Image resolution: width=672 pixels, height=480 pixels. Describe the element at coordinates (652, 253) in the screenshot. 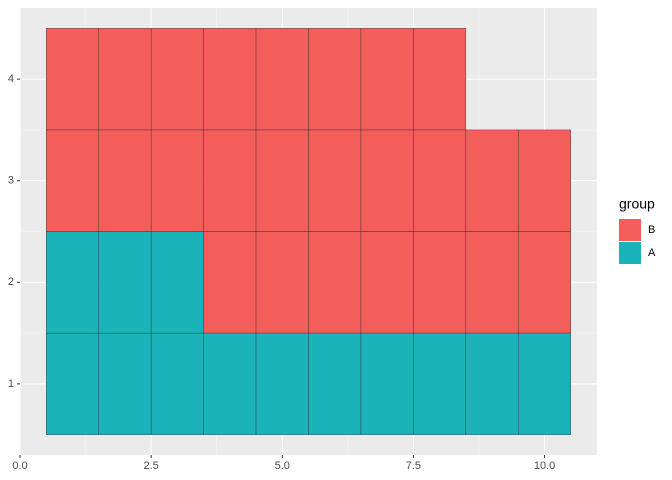

I see `legend-label: A` at that location.